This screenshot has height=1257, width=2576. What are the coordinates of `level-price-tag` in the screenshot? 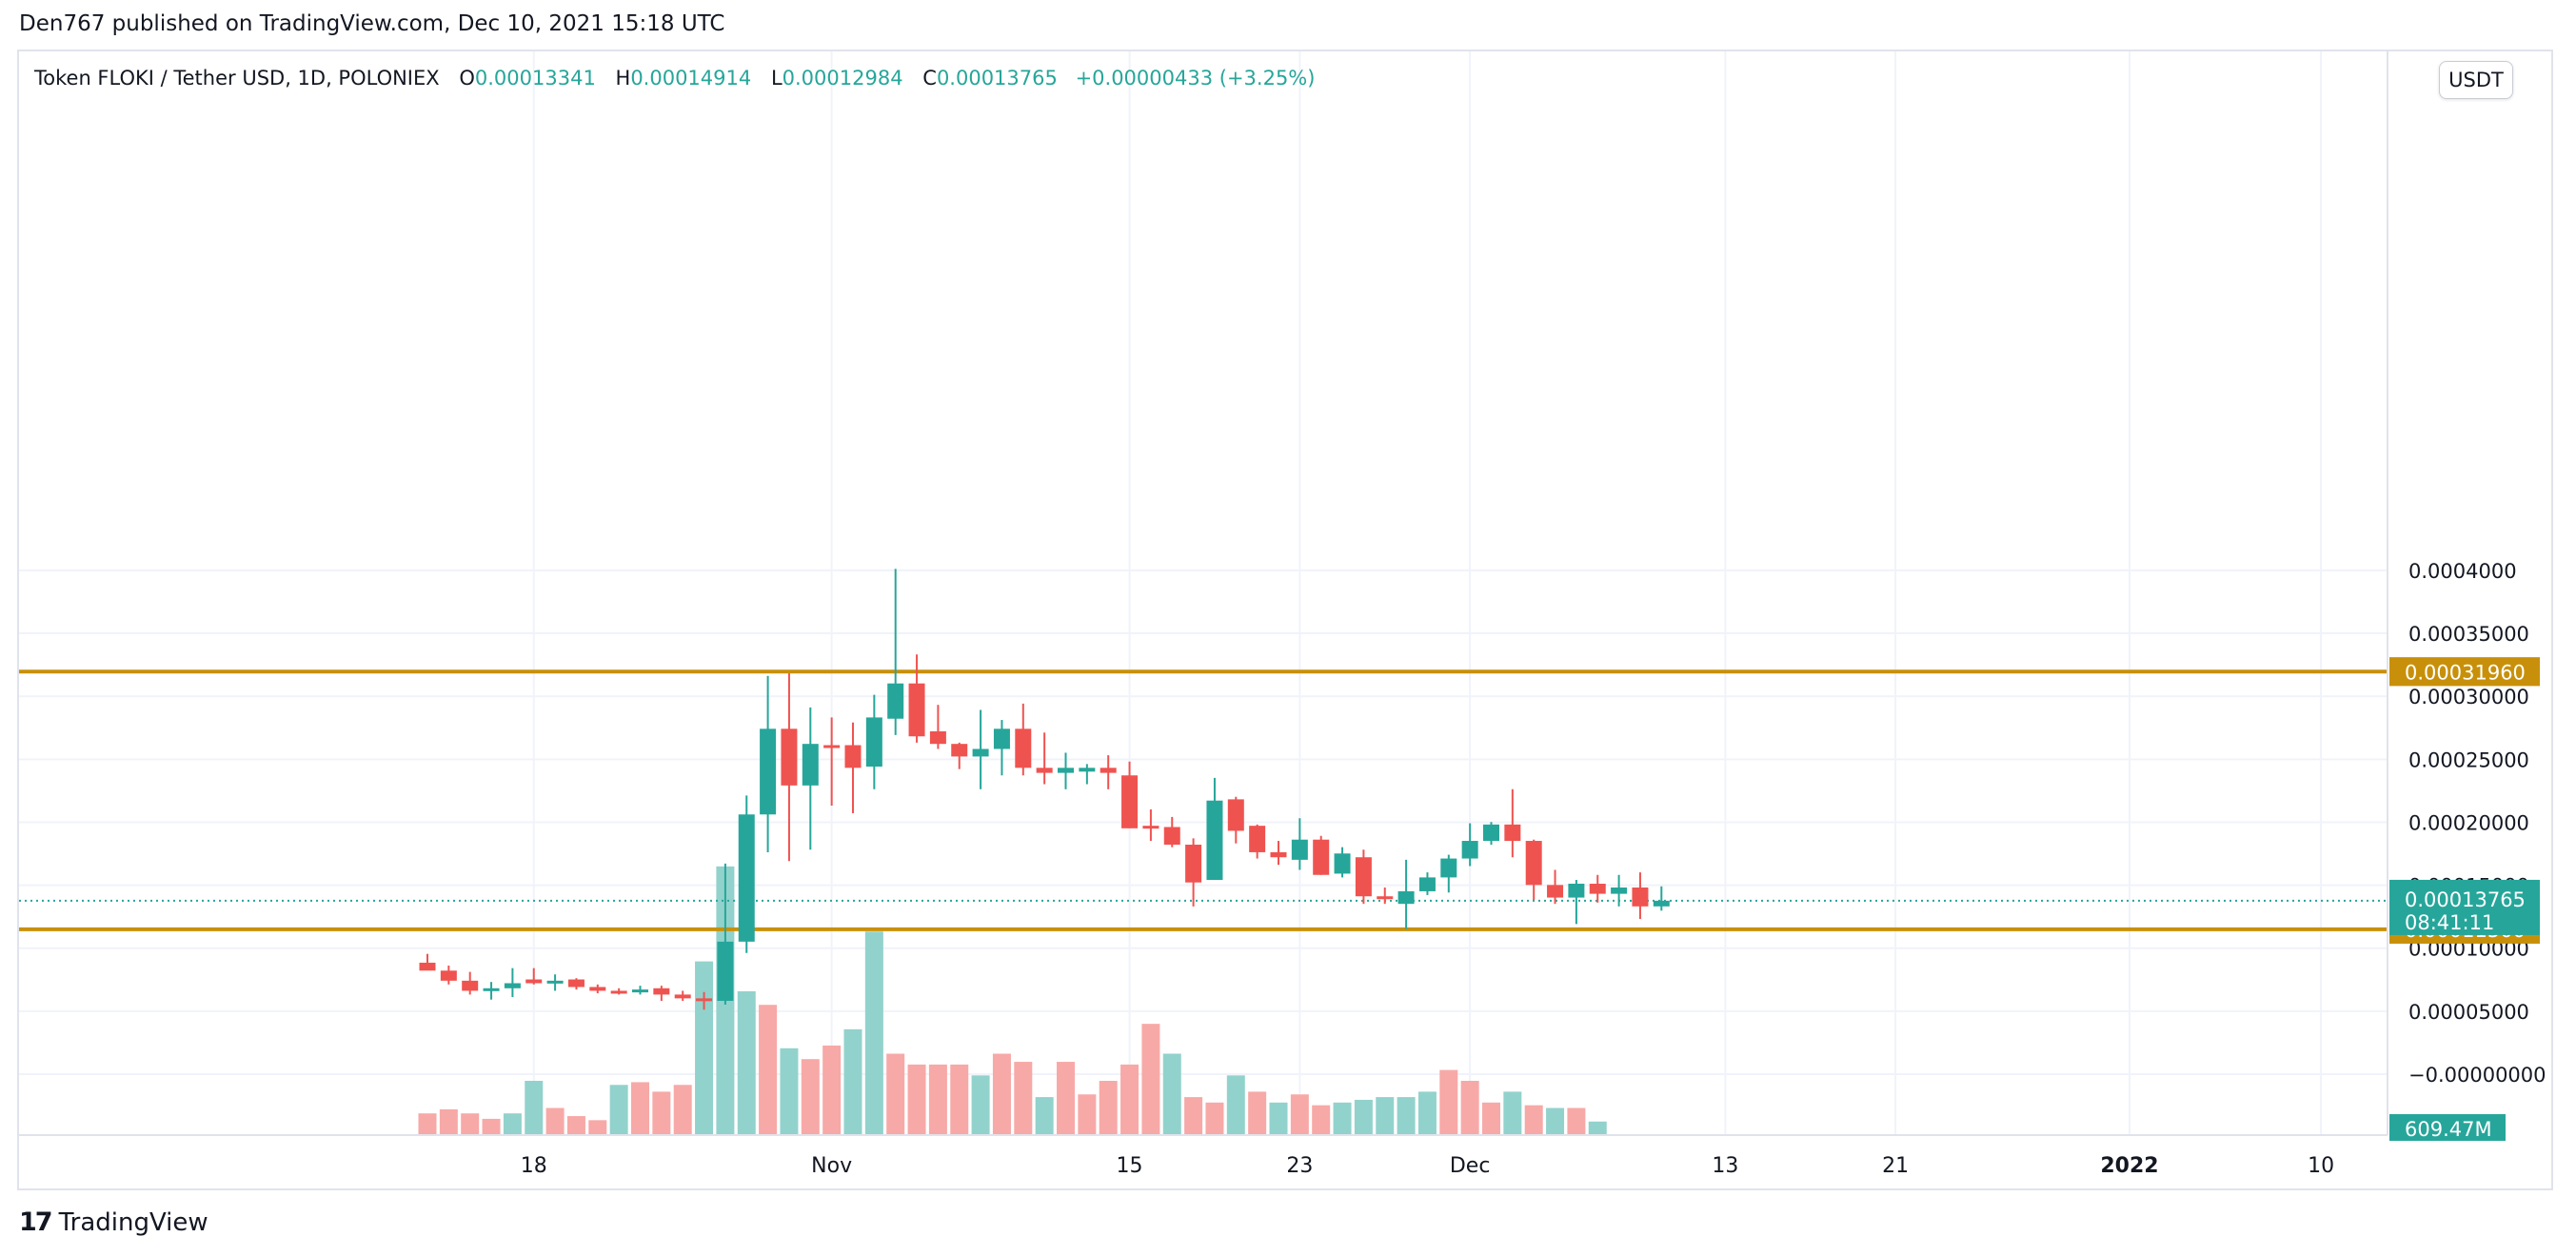 It's located at (2464, 672).